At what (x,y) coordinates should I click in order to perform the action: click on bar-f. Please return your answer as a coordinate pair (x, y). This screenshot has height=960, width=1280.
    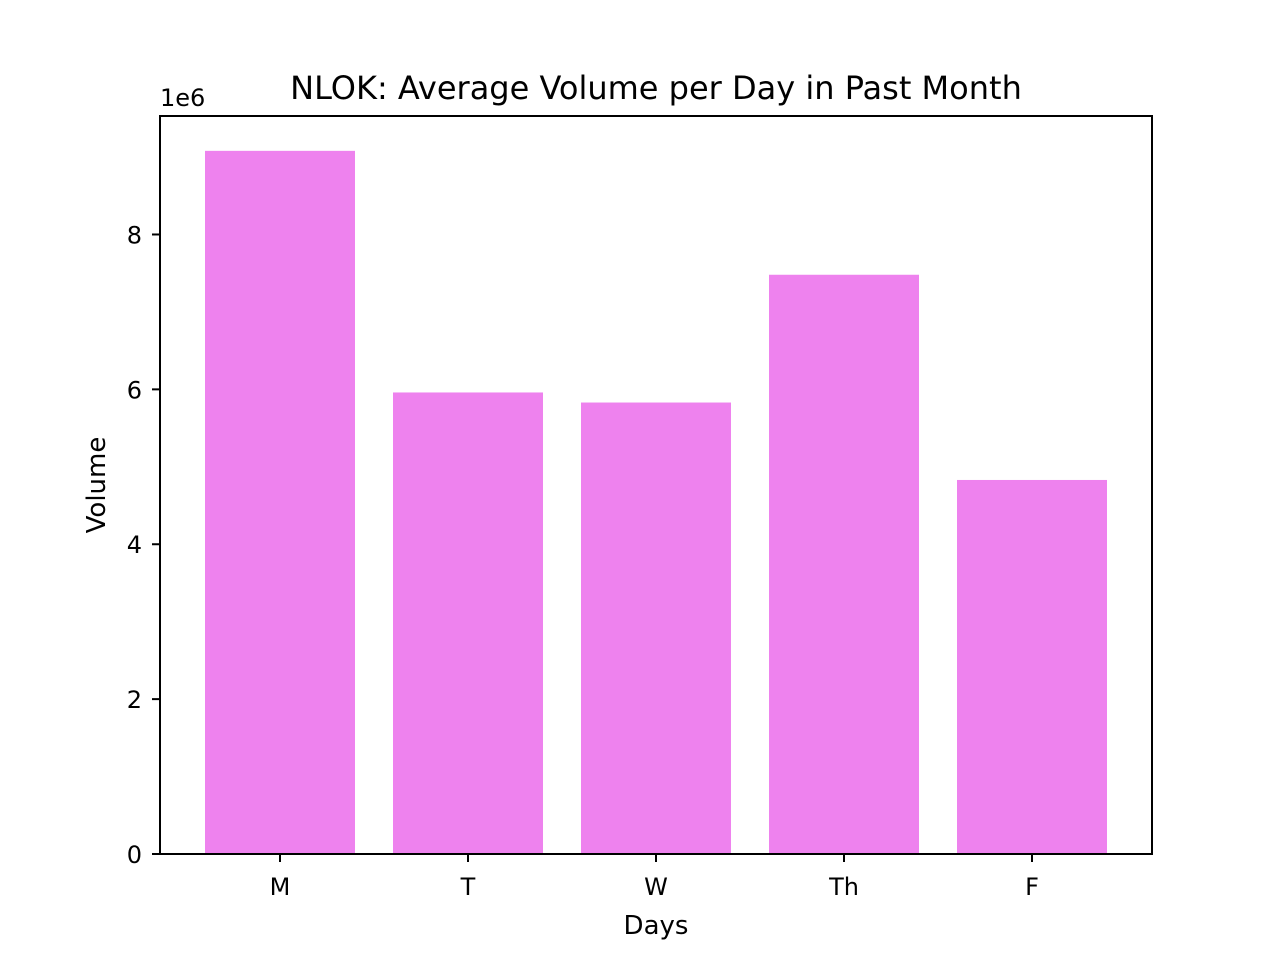
    Looking at the image, I should click on (1032, 666).